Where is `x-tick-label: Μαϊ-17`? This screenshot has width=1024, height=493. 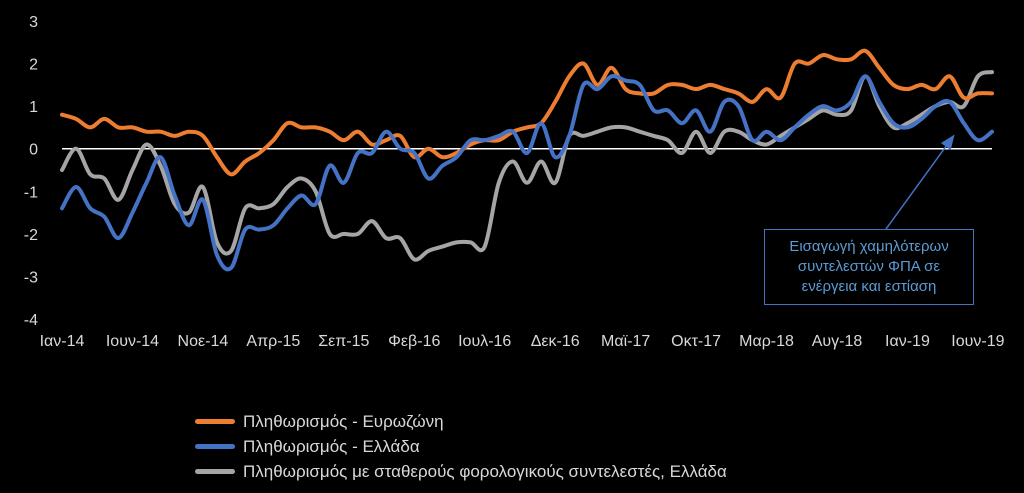 x-tick-label: Μαϊ-17 is located at coordinates (625, 341).